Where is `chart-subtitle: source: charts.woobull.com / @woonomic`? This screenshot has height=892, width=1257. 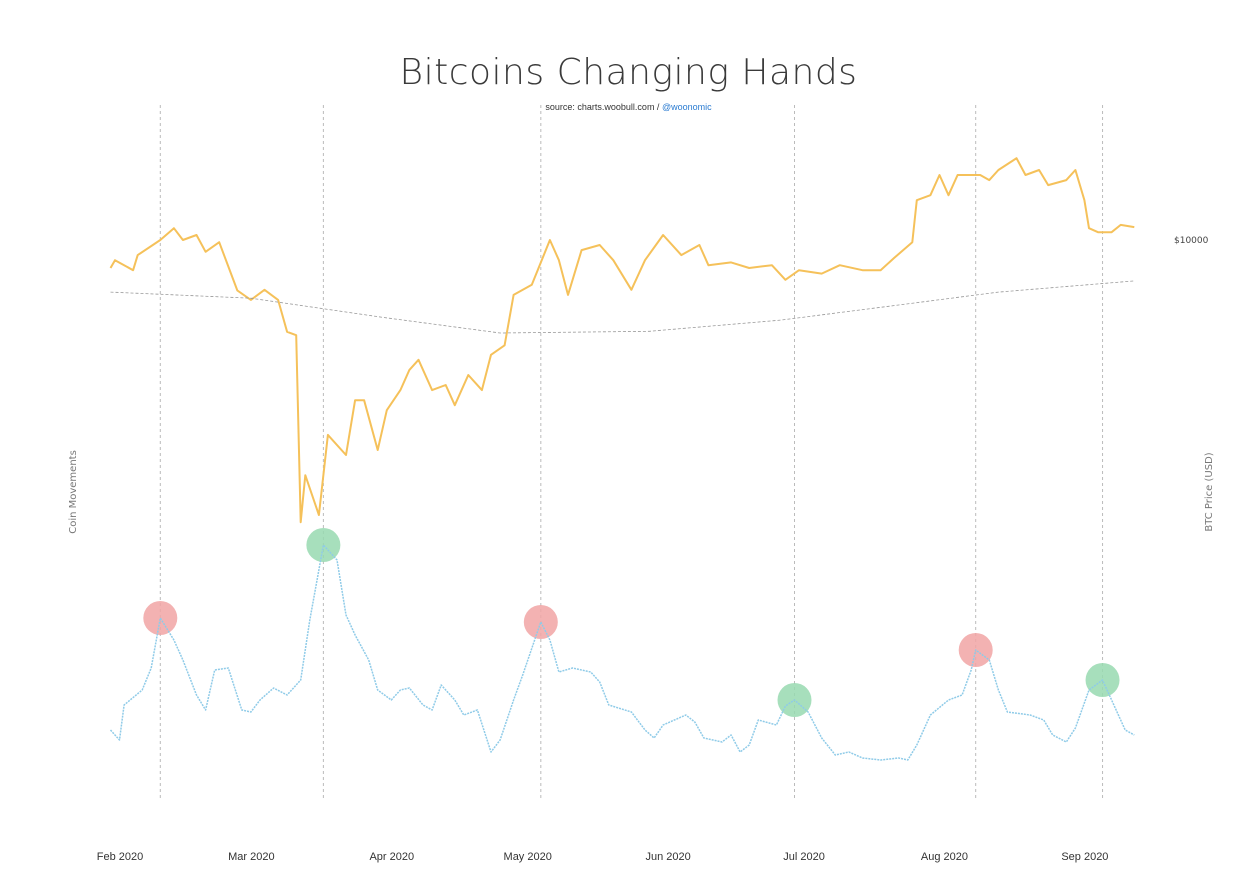
chart-subtitle: source: charts.woobull.com / @woonomic is located at coordinates (628, 107).